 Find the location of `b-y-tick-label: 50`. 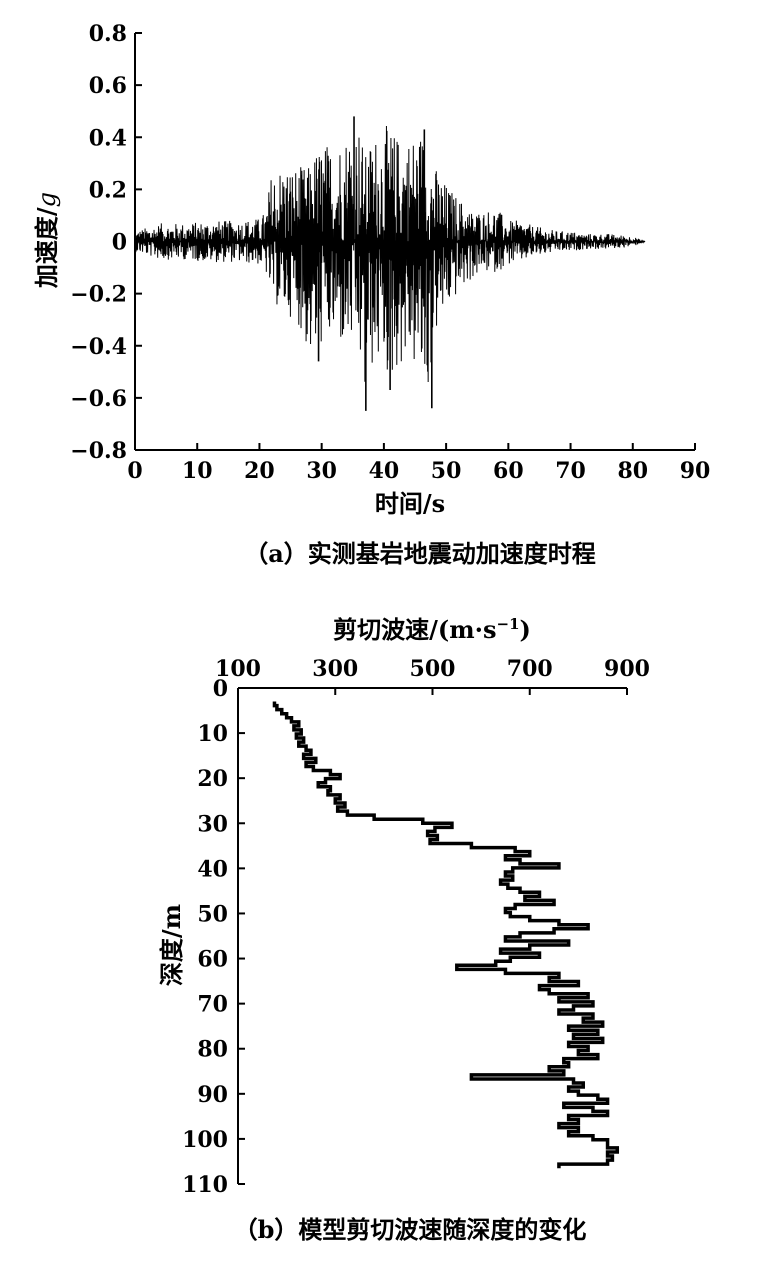

b-y-tick-label: 50 is located at coordinates (212, 914).